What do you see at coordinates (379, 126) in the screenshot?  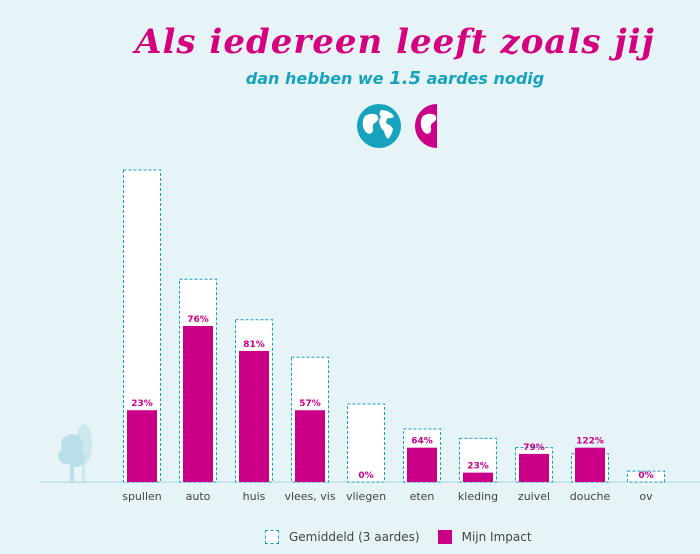 I see `earth-globe-icon` at bounding box center [379, 126].